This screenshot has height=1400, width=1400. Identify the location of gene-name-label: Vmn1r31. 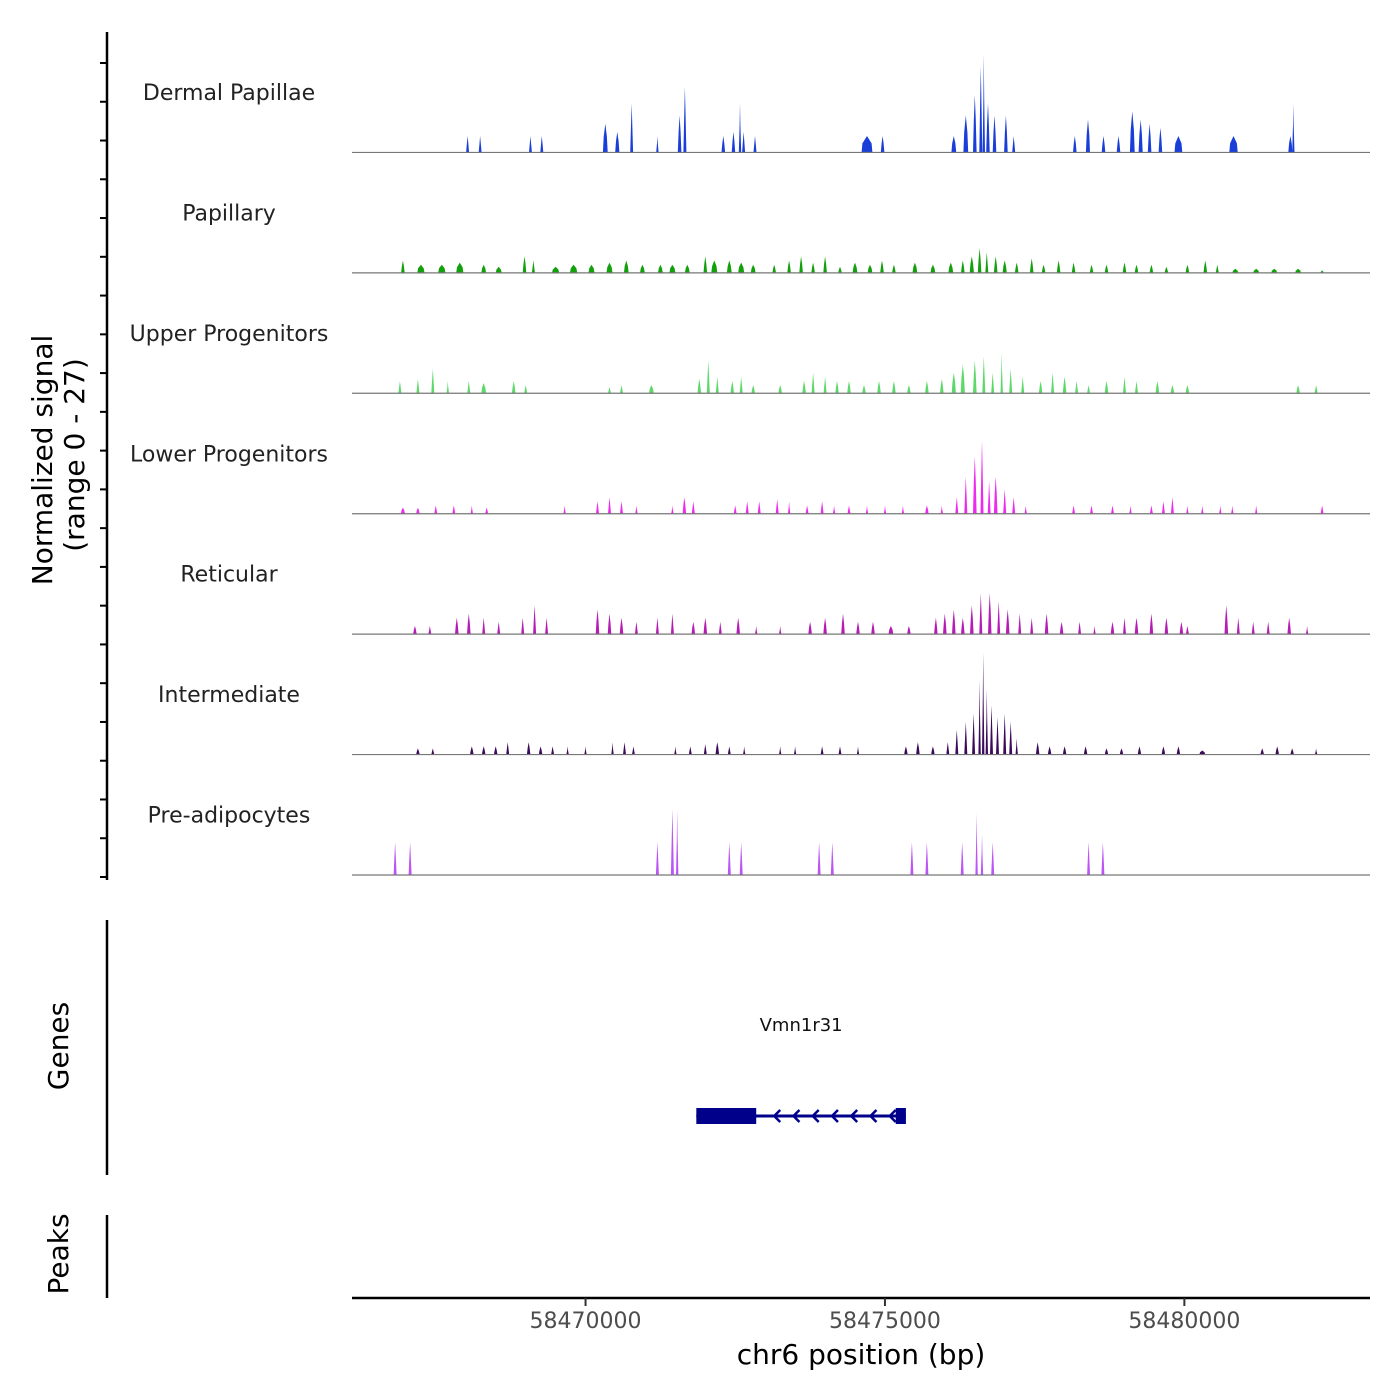
(801, 1025).